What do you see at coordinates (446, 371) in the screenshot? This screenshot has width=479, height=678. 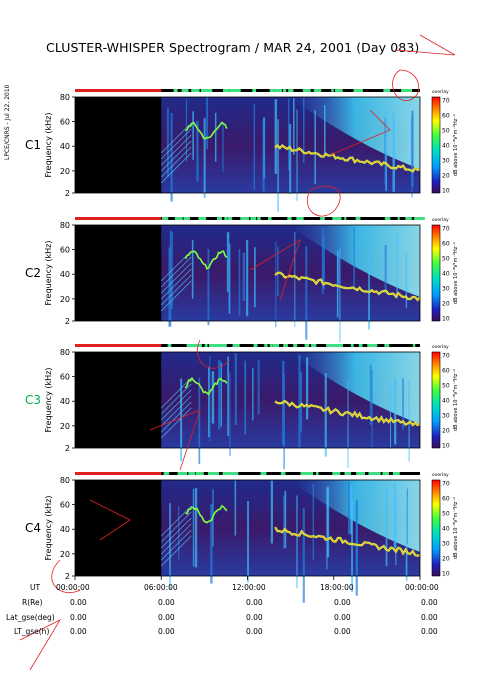 I see `colorbar-tick-label: 60` at bounding box center [446, 371].